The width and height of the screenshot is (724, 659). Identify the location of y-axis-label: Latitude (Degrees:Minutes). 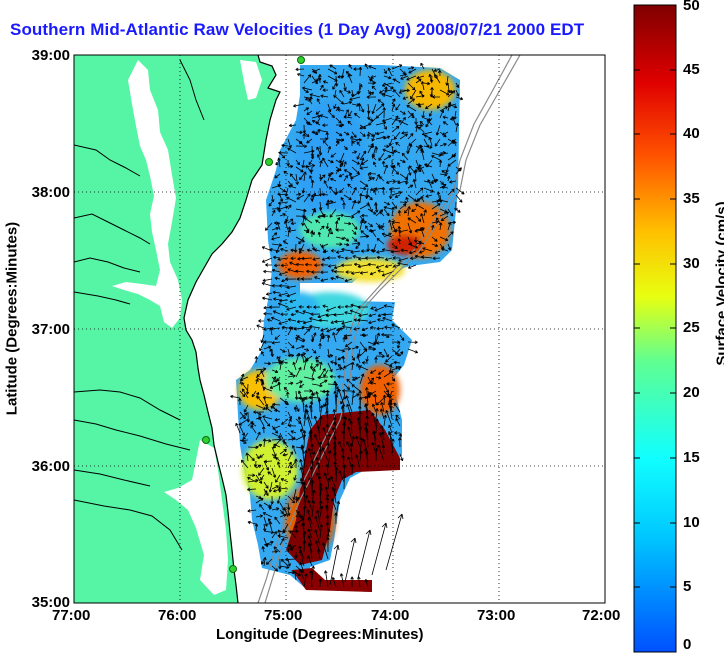
(12, 318).